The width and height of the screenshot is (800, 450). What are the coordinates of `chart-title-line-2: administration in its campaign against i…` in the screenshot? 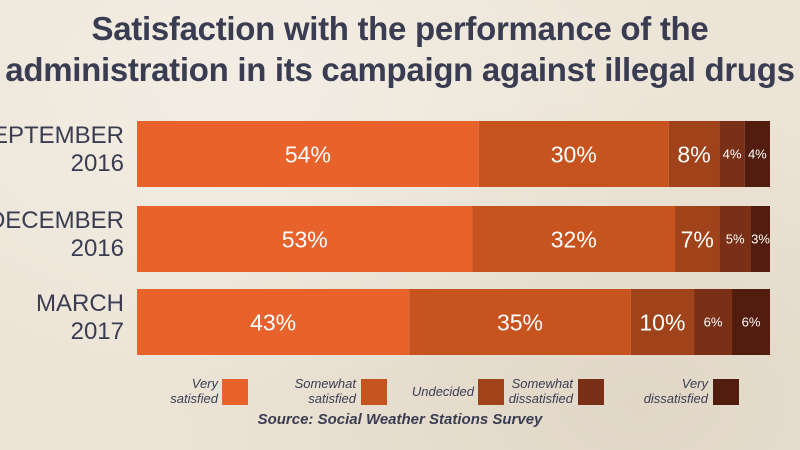 It's located at (400, 69).